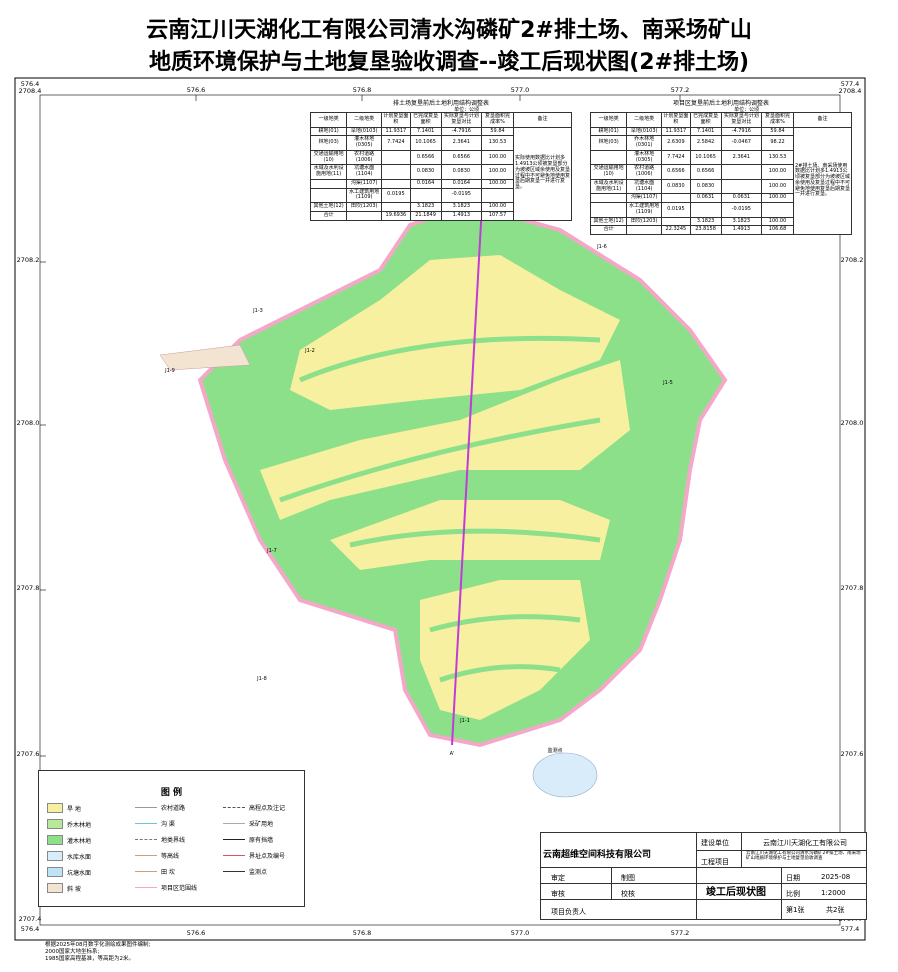 This screenshot has width=898, height=972. What do you see at coordinates (676, 131) in the screenshot?
I see `table-cell: 11.9317` at bounding box center [676, 131].